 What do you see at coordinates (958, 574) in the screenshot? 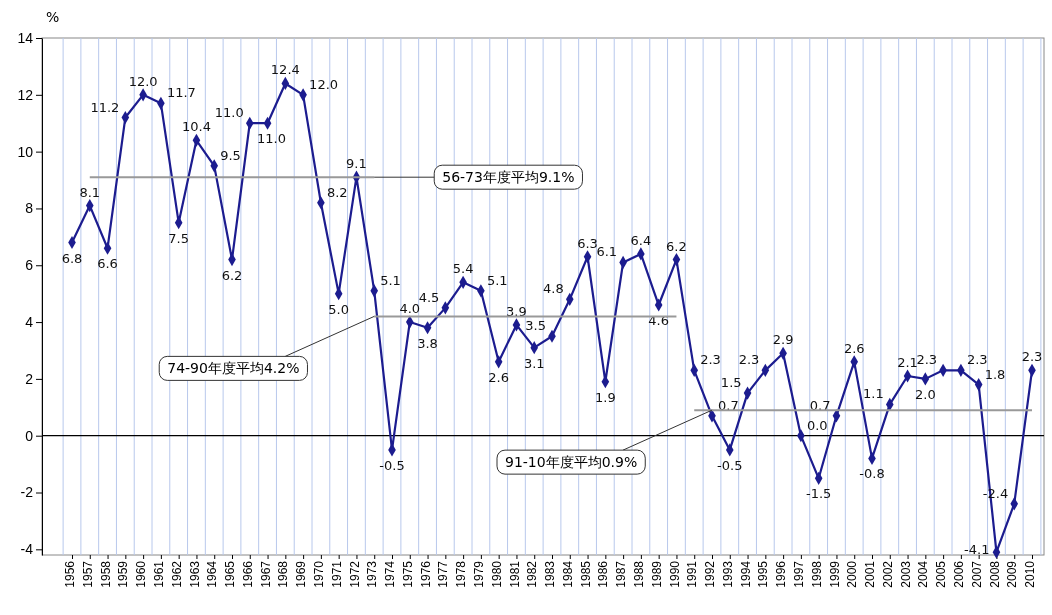
I see `x-tick-label: 2006` at bounding box center [958, 574].